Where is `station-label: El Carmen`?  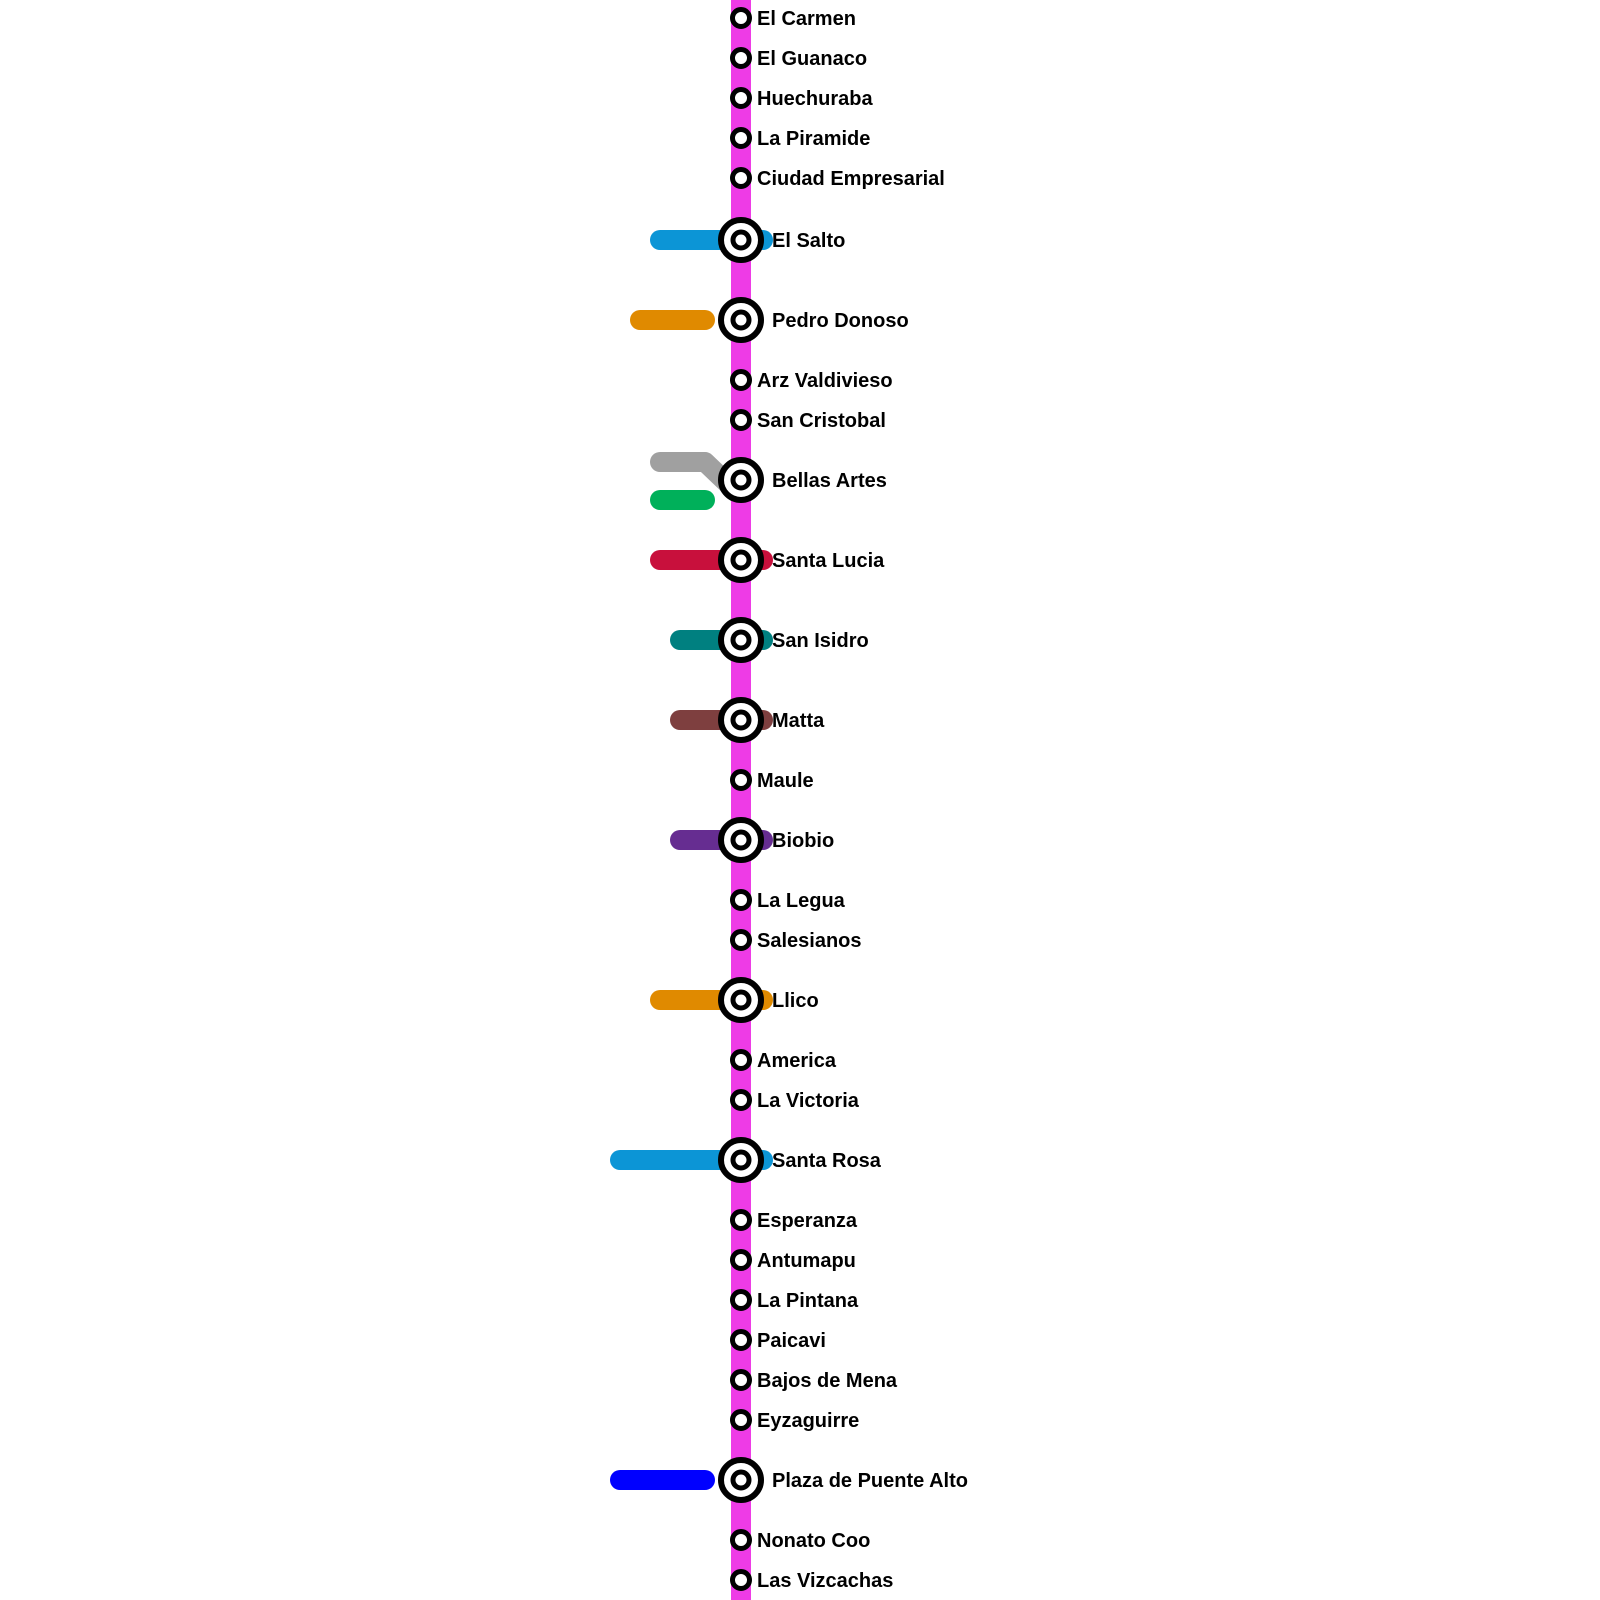
station-label: El Carmen is located at coordinates (806, 19).